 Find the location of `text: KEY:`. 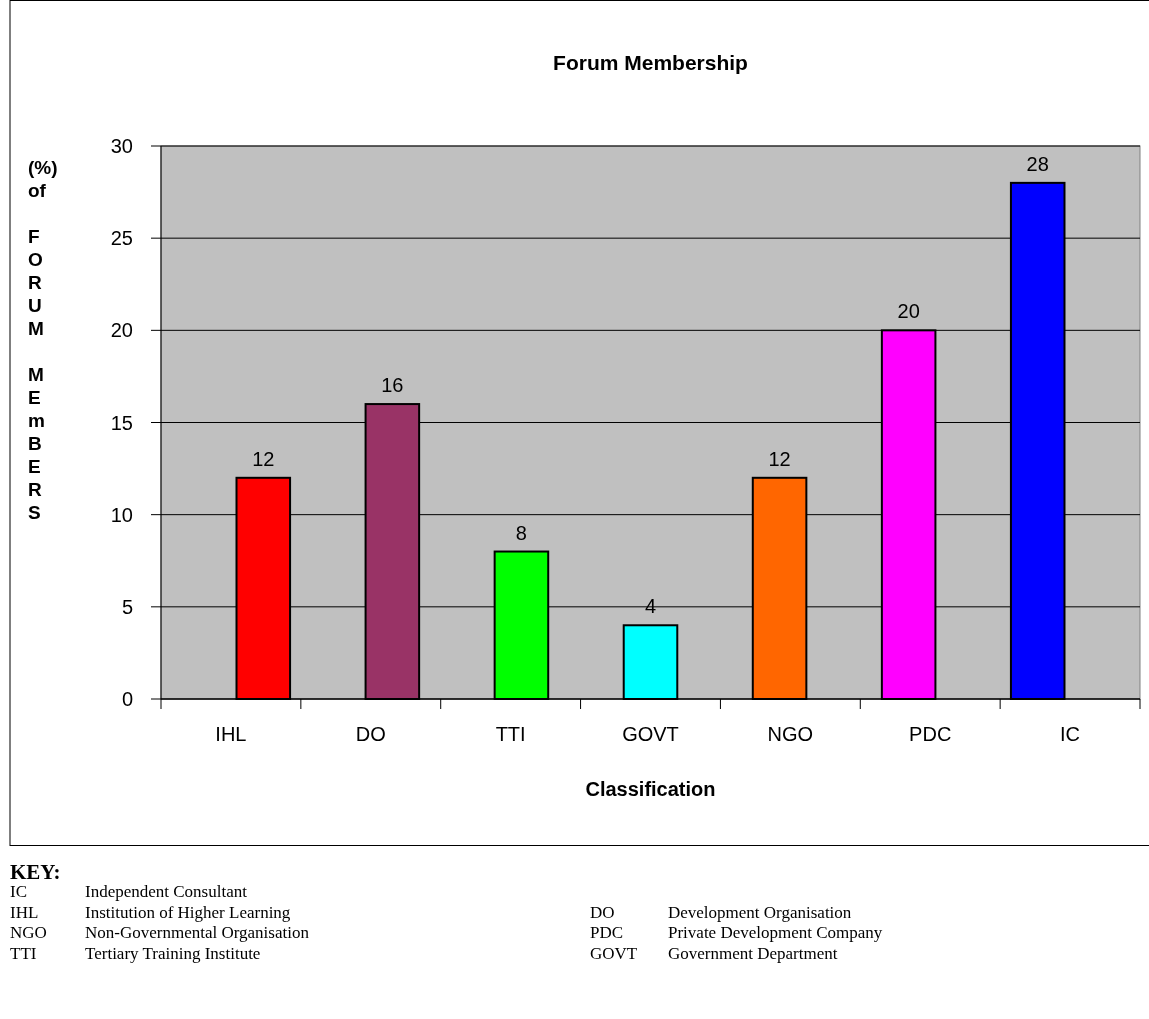

text: KEY: is located at coordinates (35, 872).